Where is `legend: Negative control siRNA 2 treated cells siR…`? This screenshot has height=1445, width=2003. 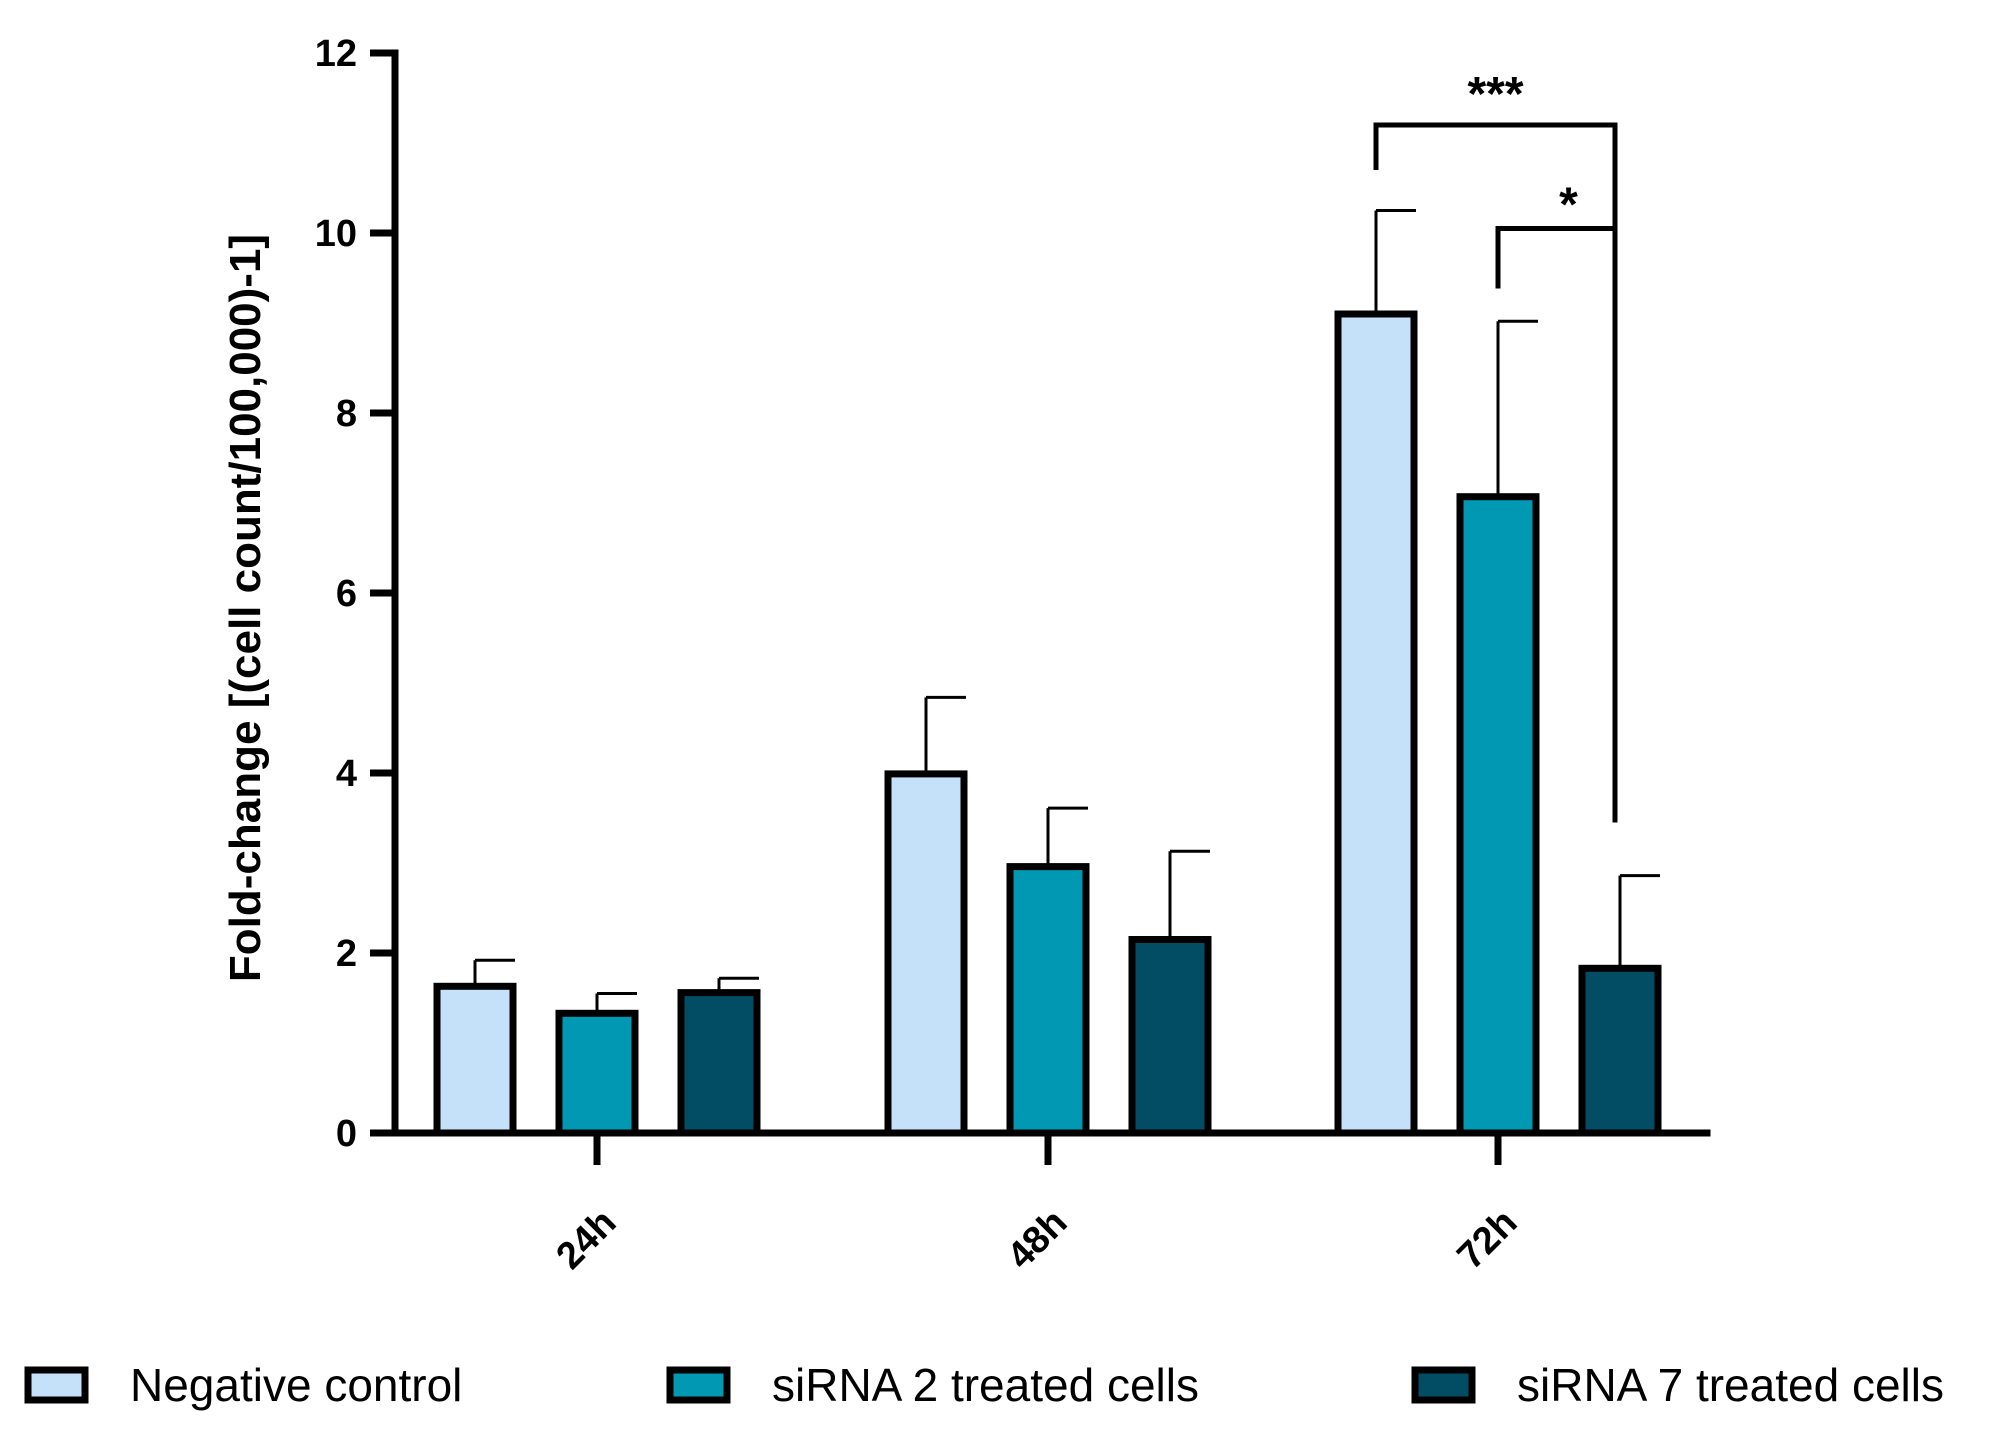
legend: Negative control siRNA 2 treated cells siR… is located at coordinates (984, 1385).